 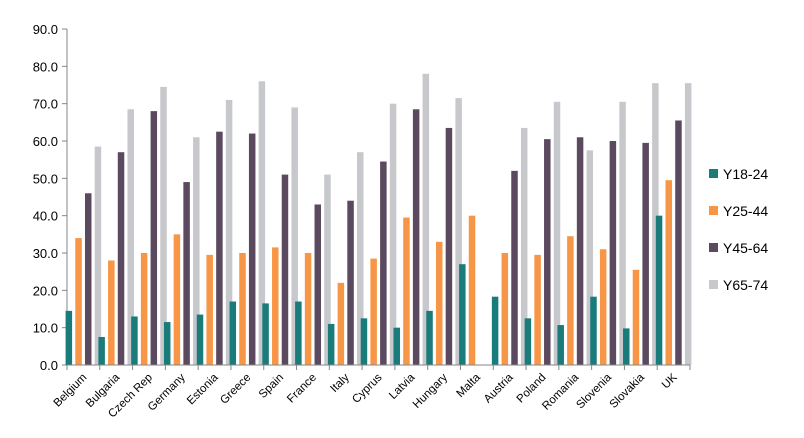 What do you see at coordinates (200, 339) in the screenshot?
I see `bar-y18-24-estonia` at bounding box center [200, 339].